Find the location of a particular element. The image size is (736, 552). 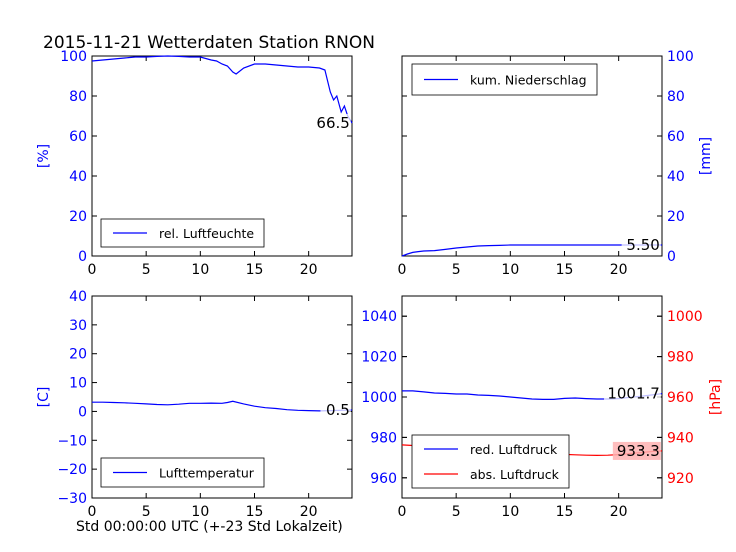

legend-box is located at coordinates (490, 461).